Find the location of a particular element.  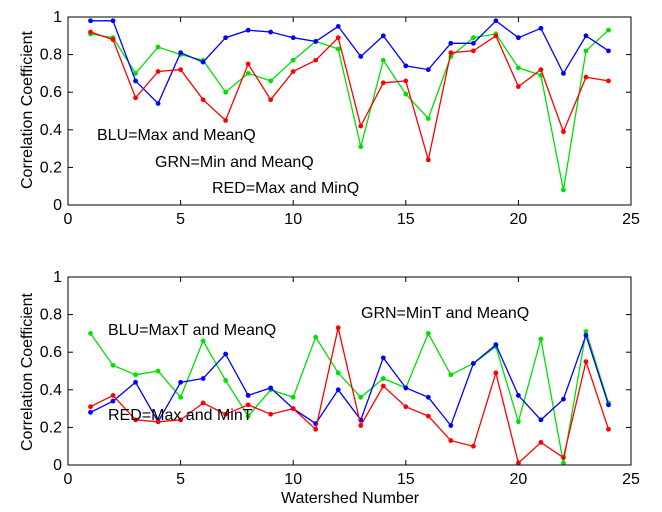

top-x-tick-label: 0 is located at coordinates (68, 219).